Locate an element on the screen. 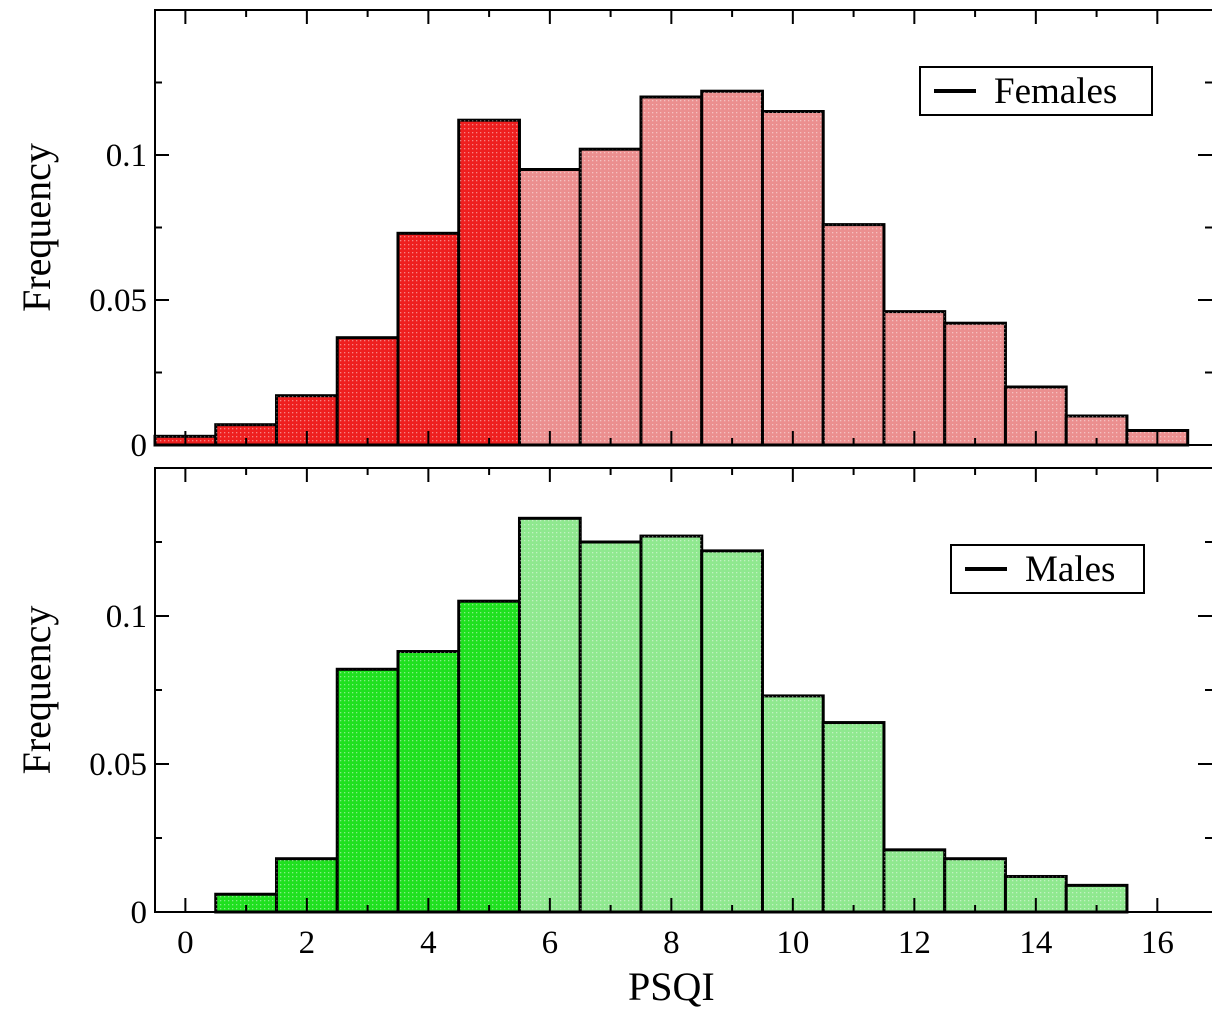 This screenshot has width=1212, height=1015. males-x-tick-label: 14 is located at coordinates (1035, 943).